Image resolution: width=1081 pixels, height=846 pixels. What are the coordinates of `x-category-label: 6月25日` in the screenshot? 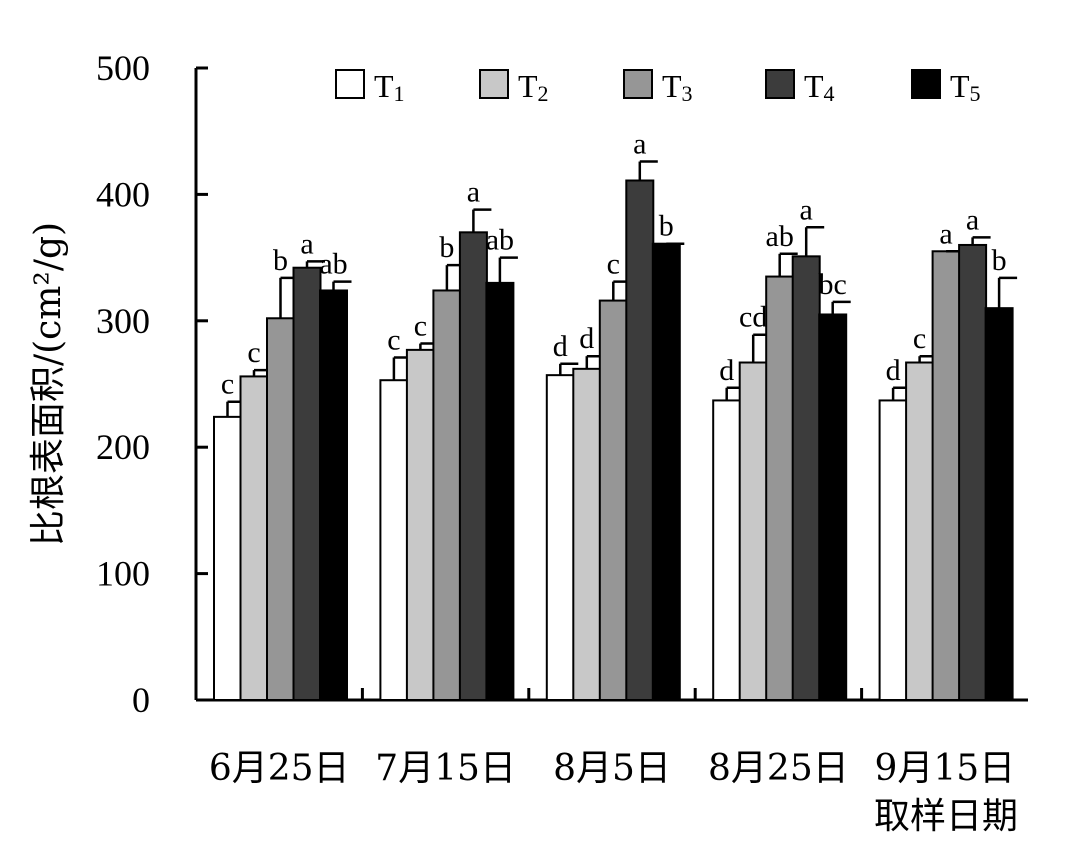 It's located at (279, 768).